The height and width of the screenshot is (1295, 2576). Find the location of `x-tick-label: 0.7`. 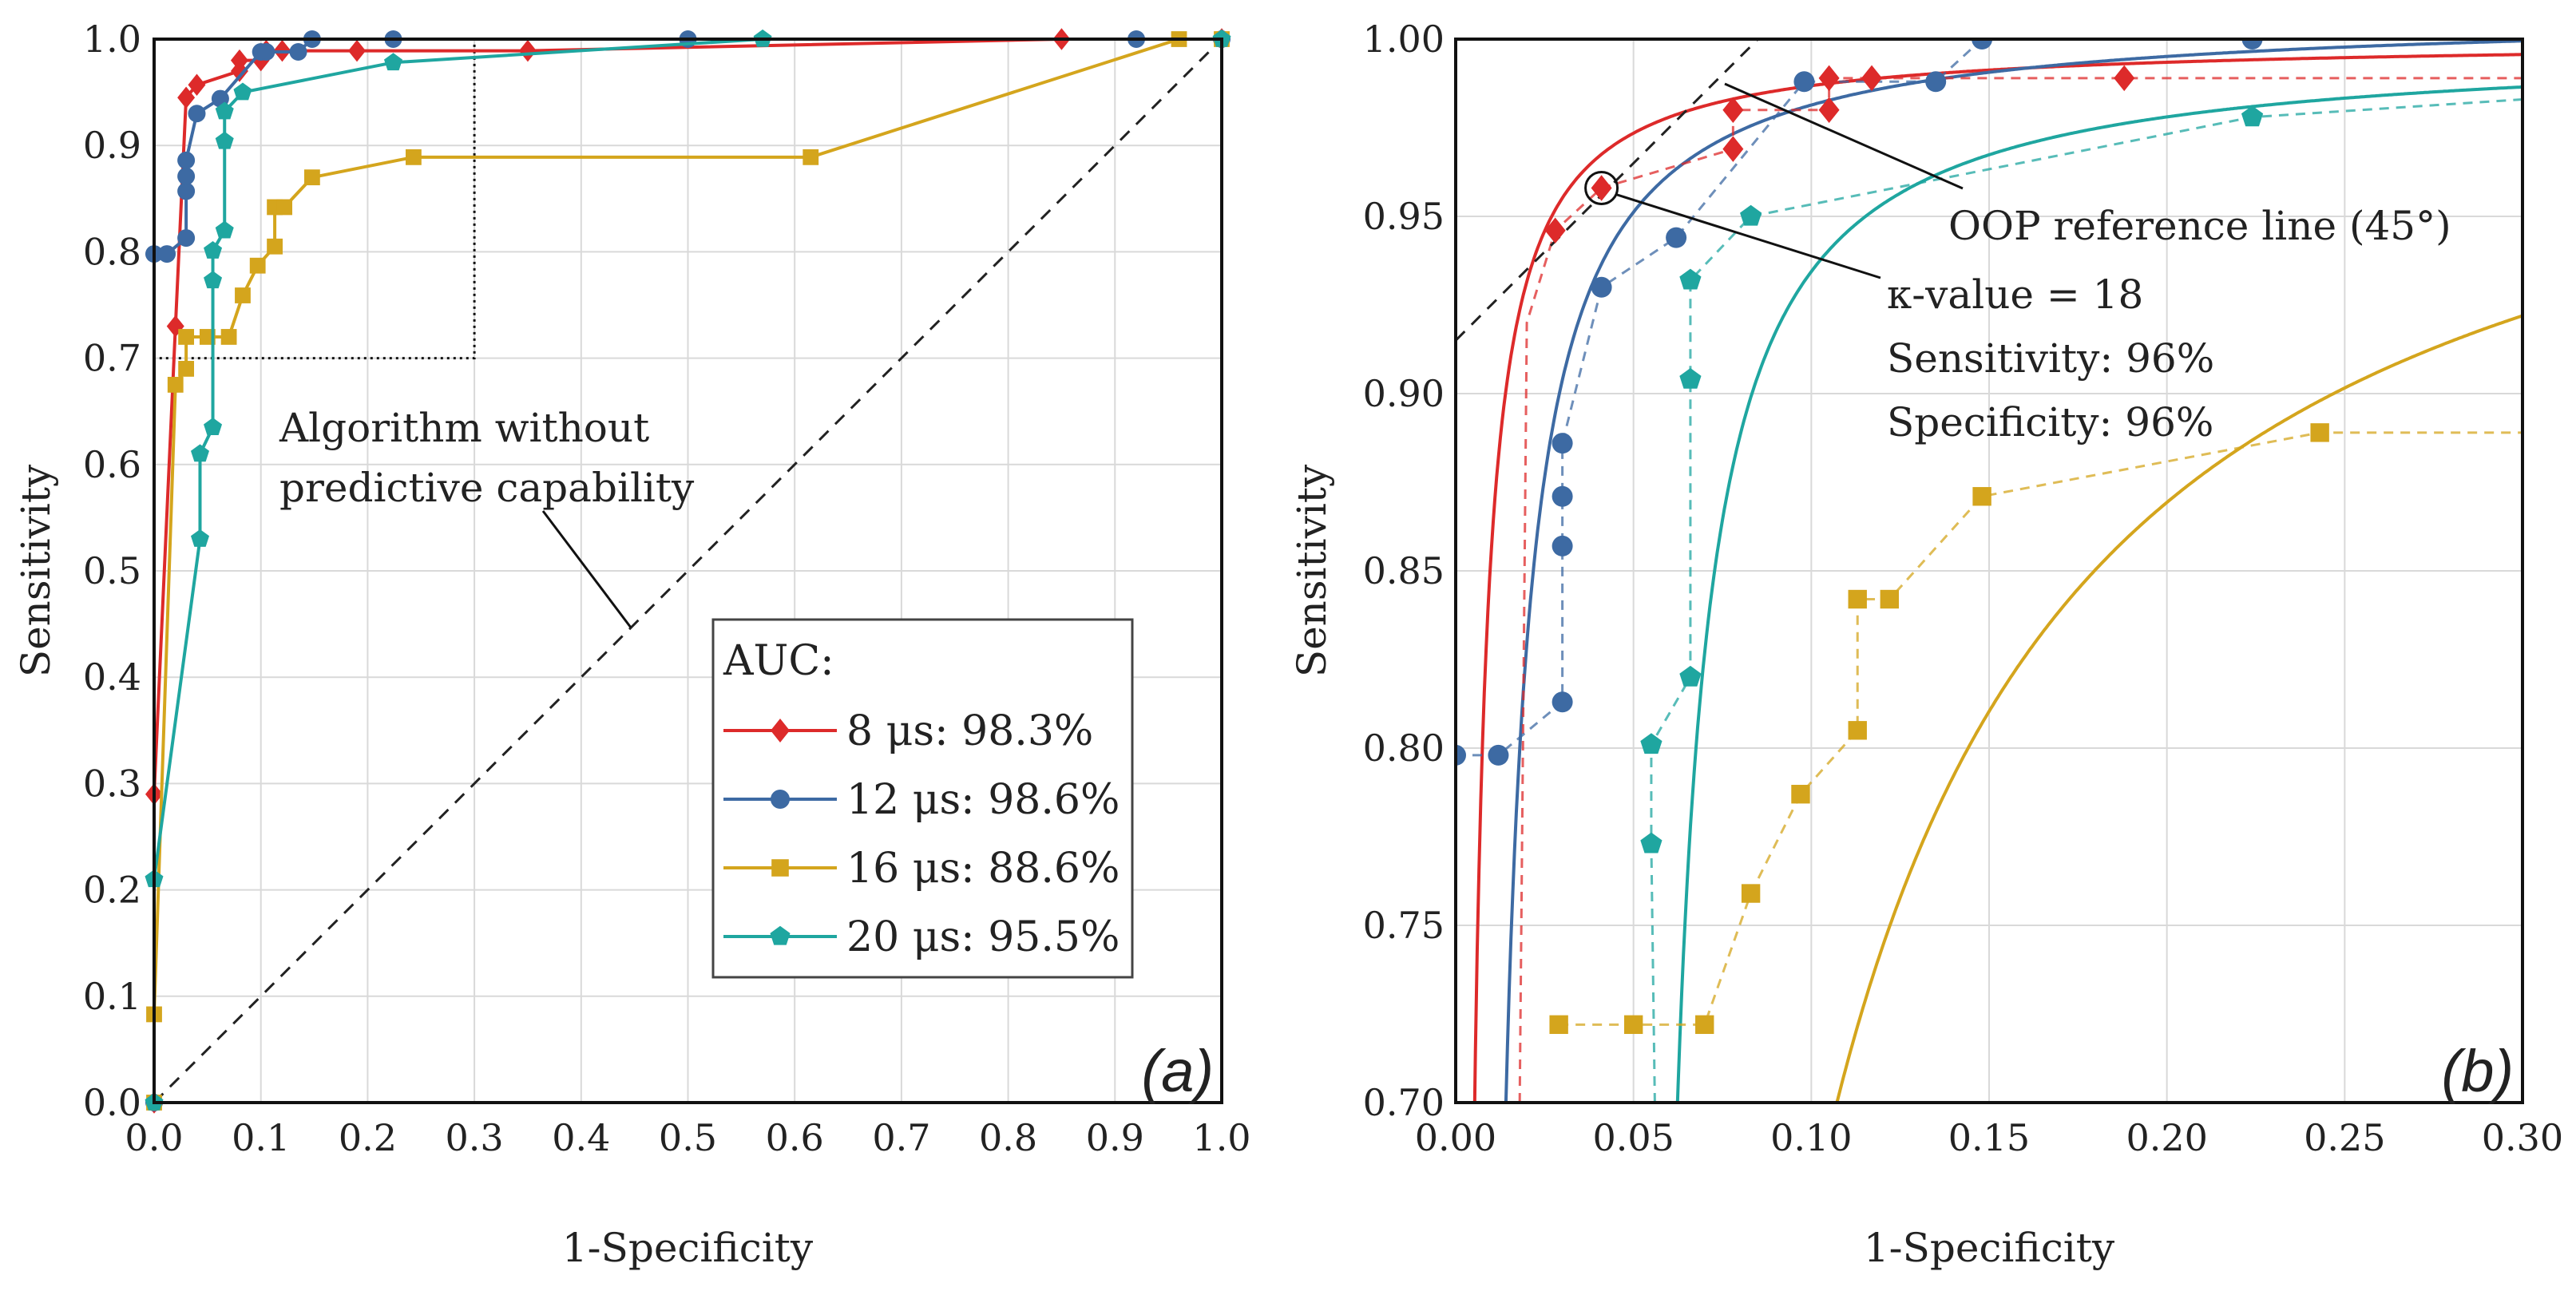

x-tick-label: 0.7 is located at coordinates (901, 1137).